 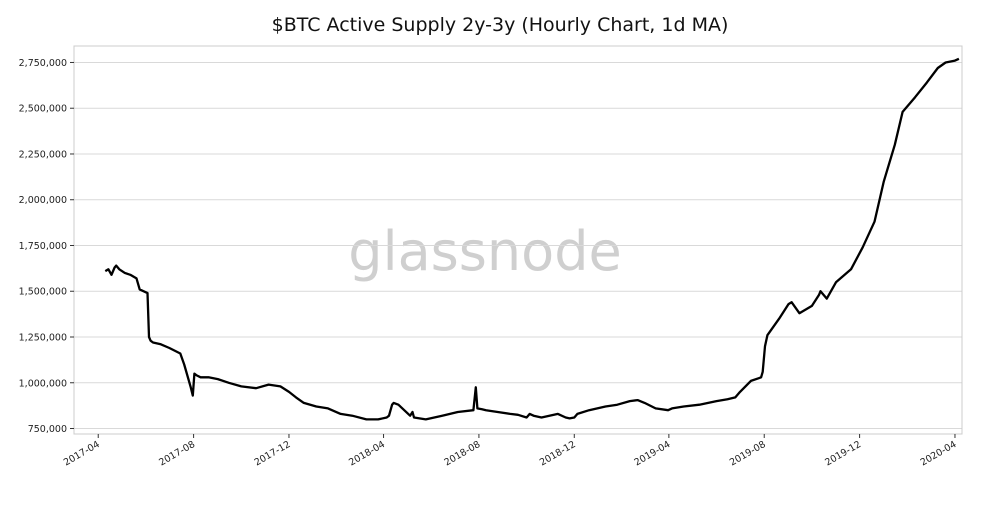 What do you see at coordinates (484, 251) in the screenshot?
I see `watermark-text: glassnode` at bounding box center [484, 251].